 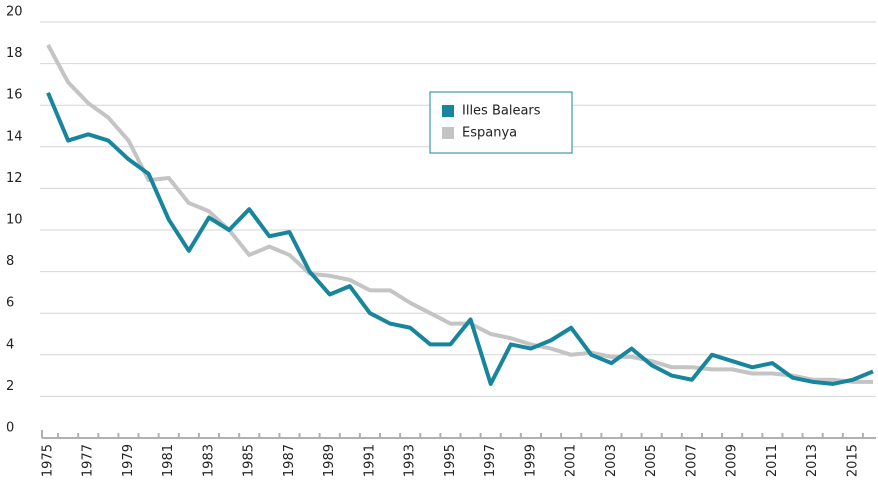 I want to click on y-tick-label: 8, so click(x=10, y=261).